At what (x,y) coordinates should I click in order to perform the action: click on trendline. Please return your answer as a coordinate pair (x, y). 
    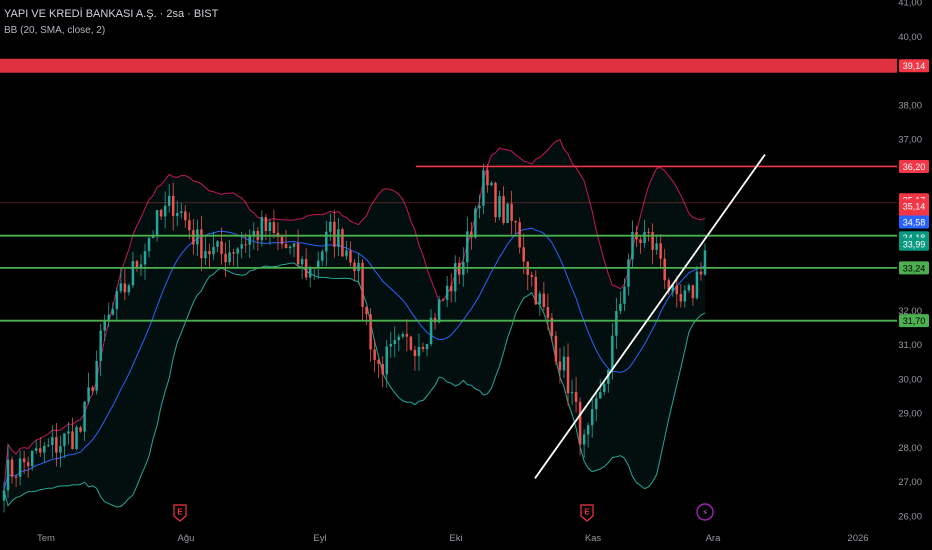
    Looking at the image, I should click on (650, 316).